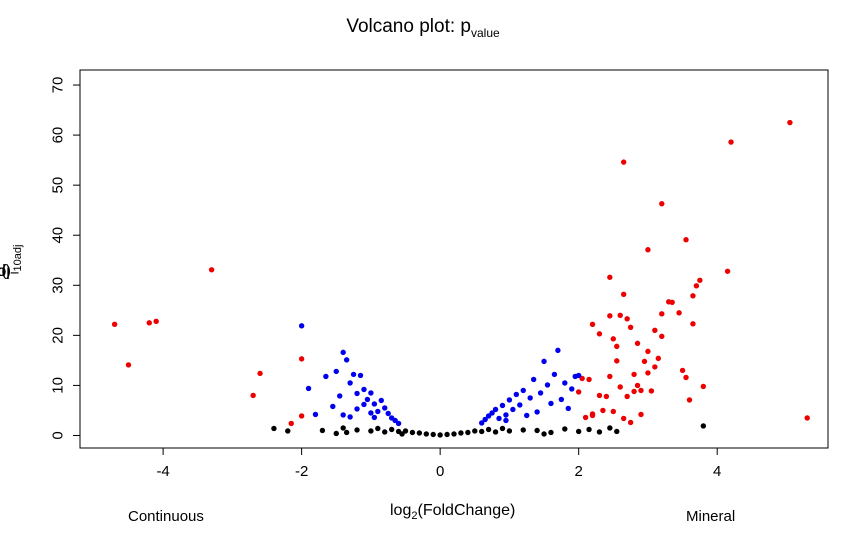 This screenshot has height=540, width=846. What do you see at coordinates (711, 516) in the screenshot?
I see `group-label-mineral: Mineral` at bounding box center [711, 516].